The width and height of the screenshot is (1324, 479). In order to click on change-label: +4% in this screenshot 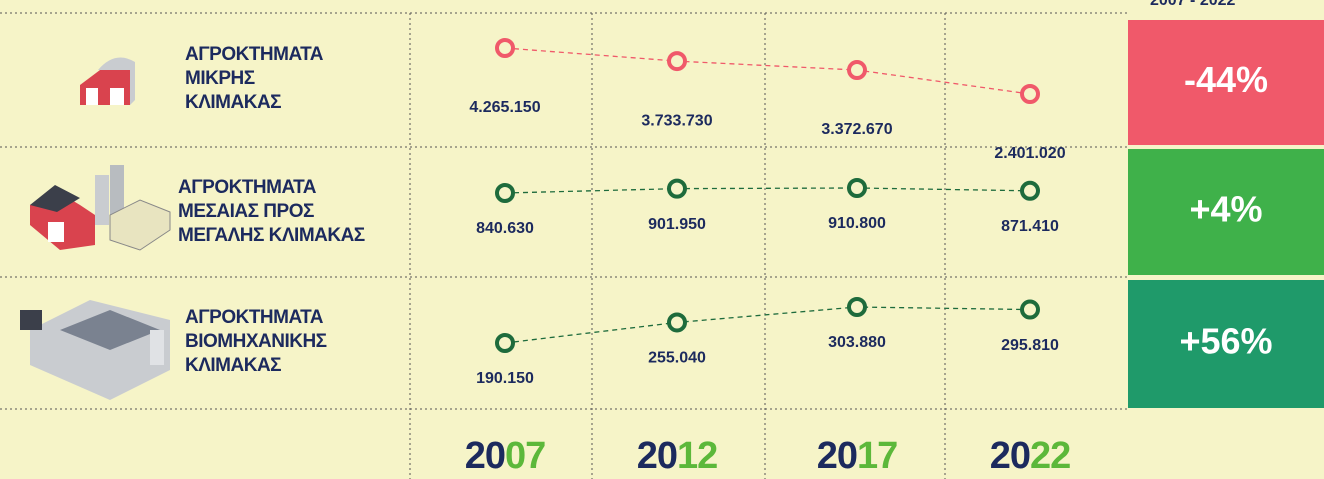, I will do `click(1225, 209)`.